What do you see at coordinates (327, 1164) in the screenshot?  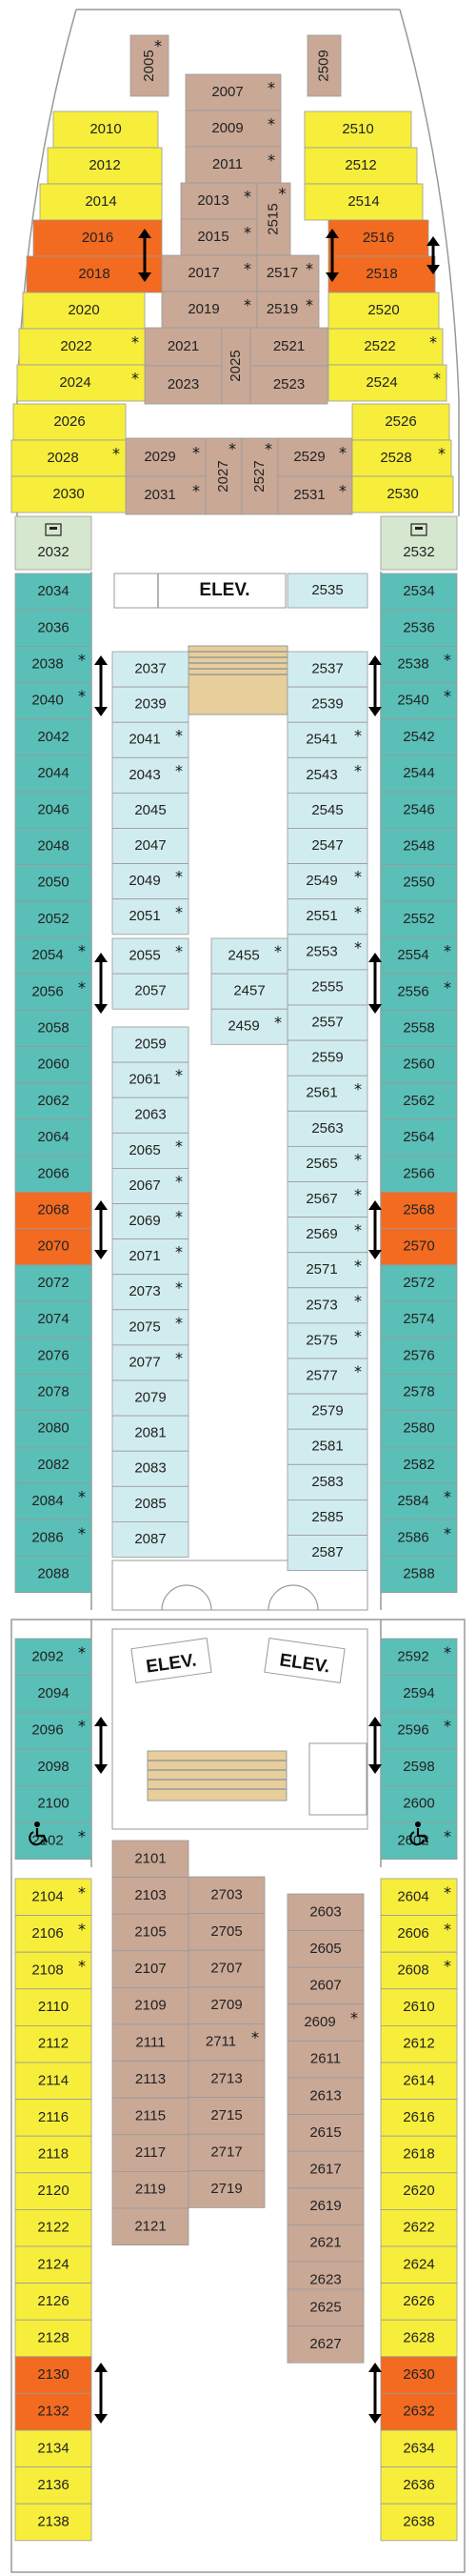 I see `cabin-2565: 2565 *` at bounding box center [327, 1164].